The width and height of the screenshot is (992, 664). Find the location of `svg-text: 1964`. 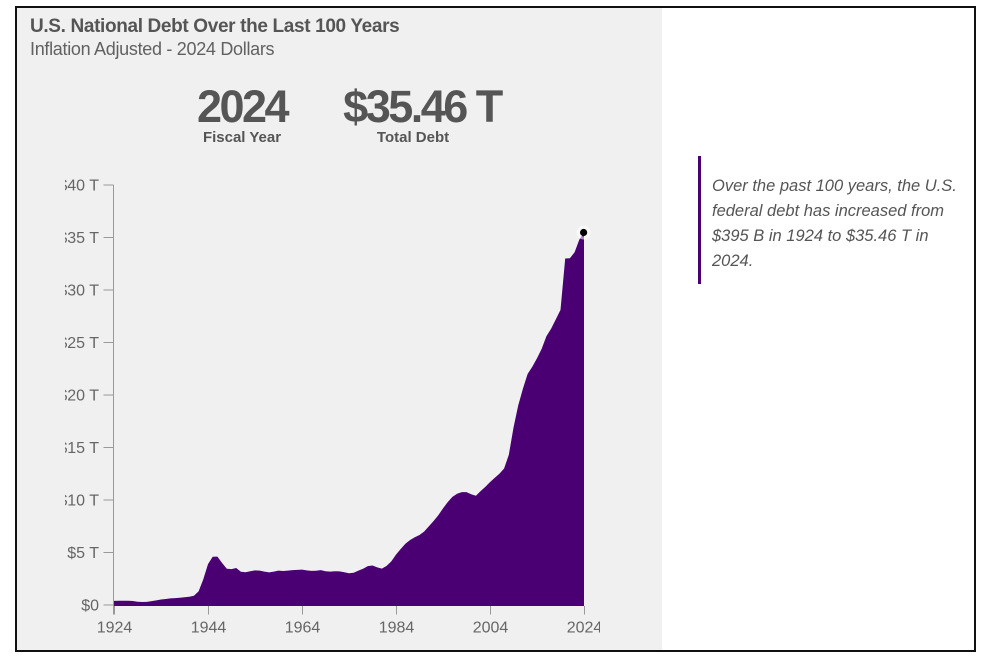

svg-text: 1964 is located at coordinates (303, 628).